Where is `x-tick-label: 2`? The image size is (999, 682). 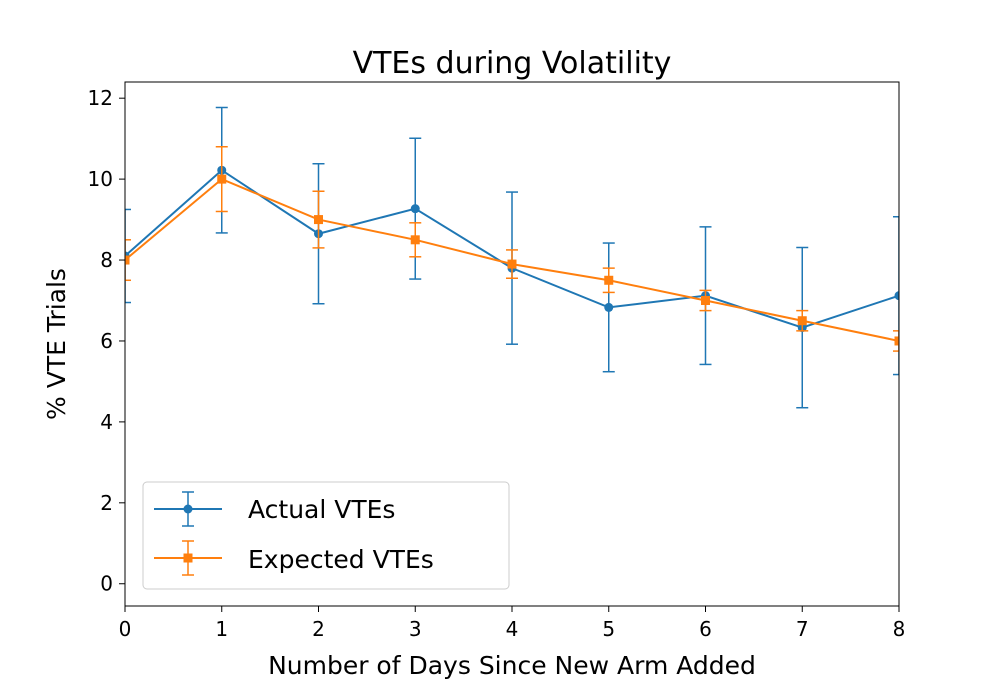 x-tick-label: 2 is located at coordinates (318, 629).